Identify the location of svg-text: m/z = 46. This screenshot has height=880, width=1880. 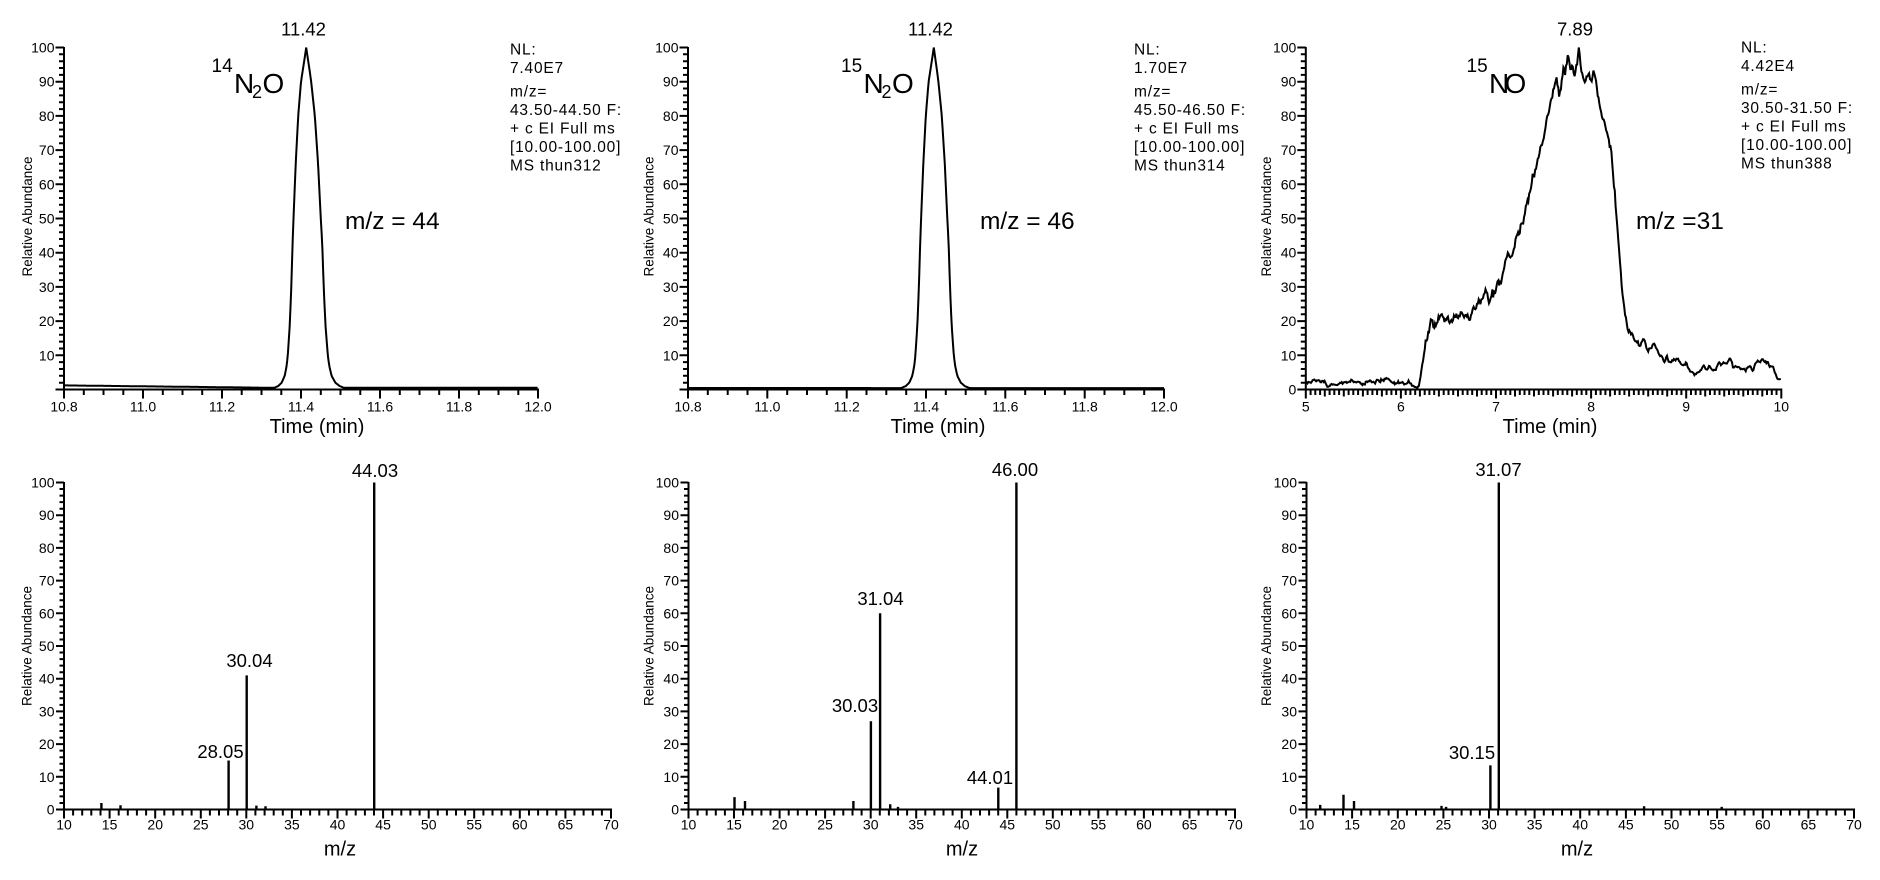
(1027, 221).